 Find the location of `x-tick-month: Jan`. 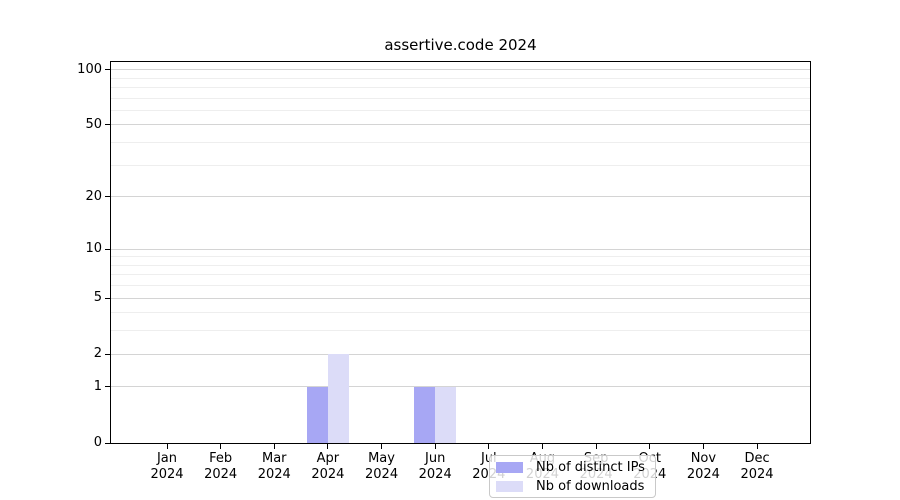

x-tick-month: Jan is located at coordinates (167, 458).